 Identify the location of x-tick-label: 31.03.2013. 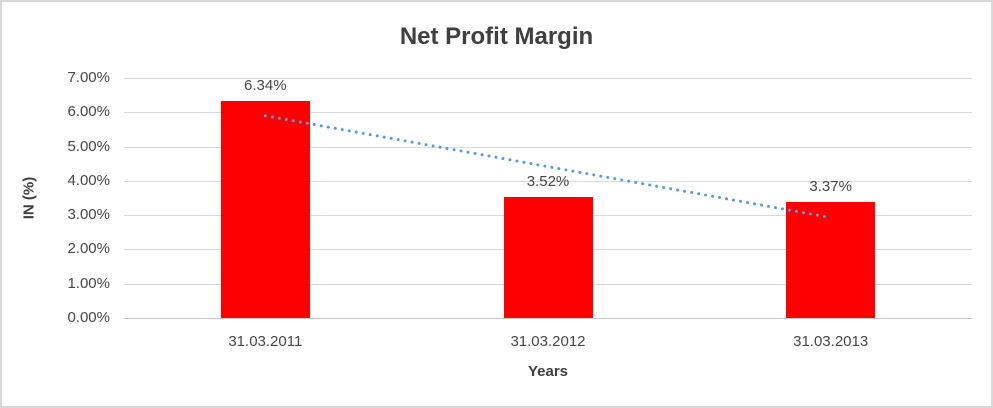
(831, 341).